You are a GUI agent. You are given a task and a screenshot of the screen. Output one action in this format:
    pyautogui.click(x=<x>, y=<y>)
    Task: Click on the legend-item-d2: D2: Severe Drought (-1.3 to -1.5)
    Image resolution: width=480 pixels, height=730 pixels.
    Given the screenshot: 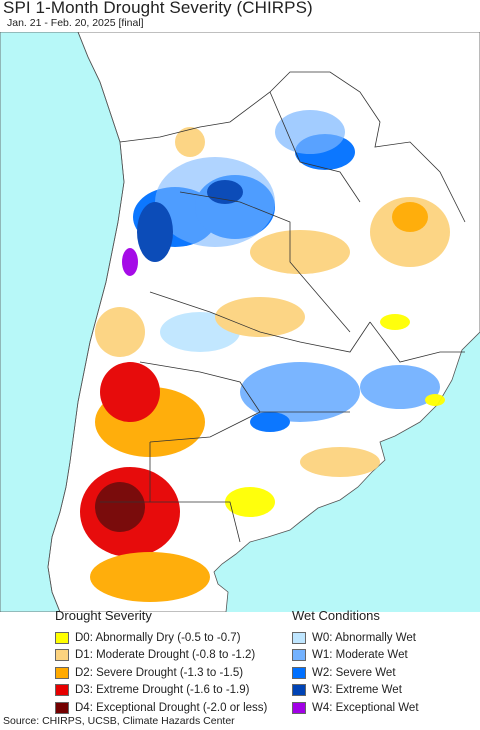 What is the action you would take?
    pyautogui.click(x=161, y=673)
    